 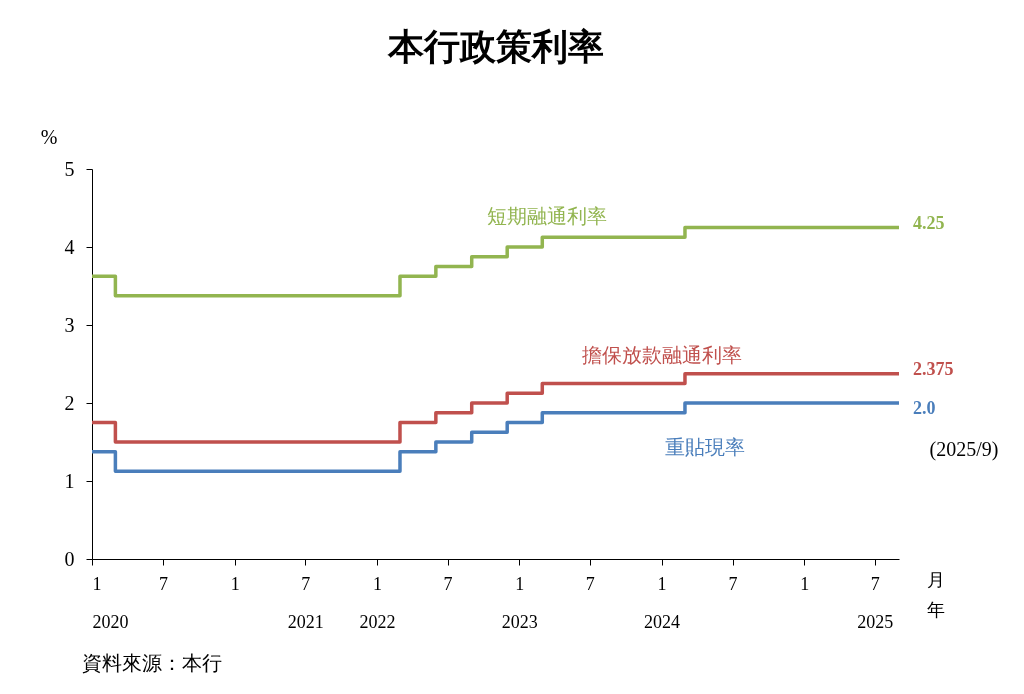 I want to click on series-label: 重貼現率, so click(x=704, y=447).